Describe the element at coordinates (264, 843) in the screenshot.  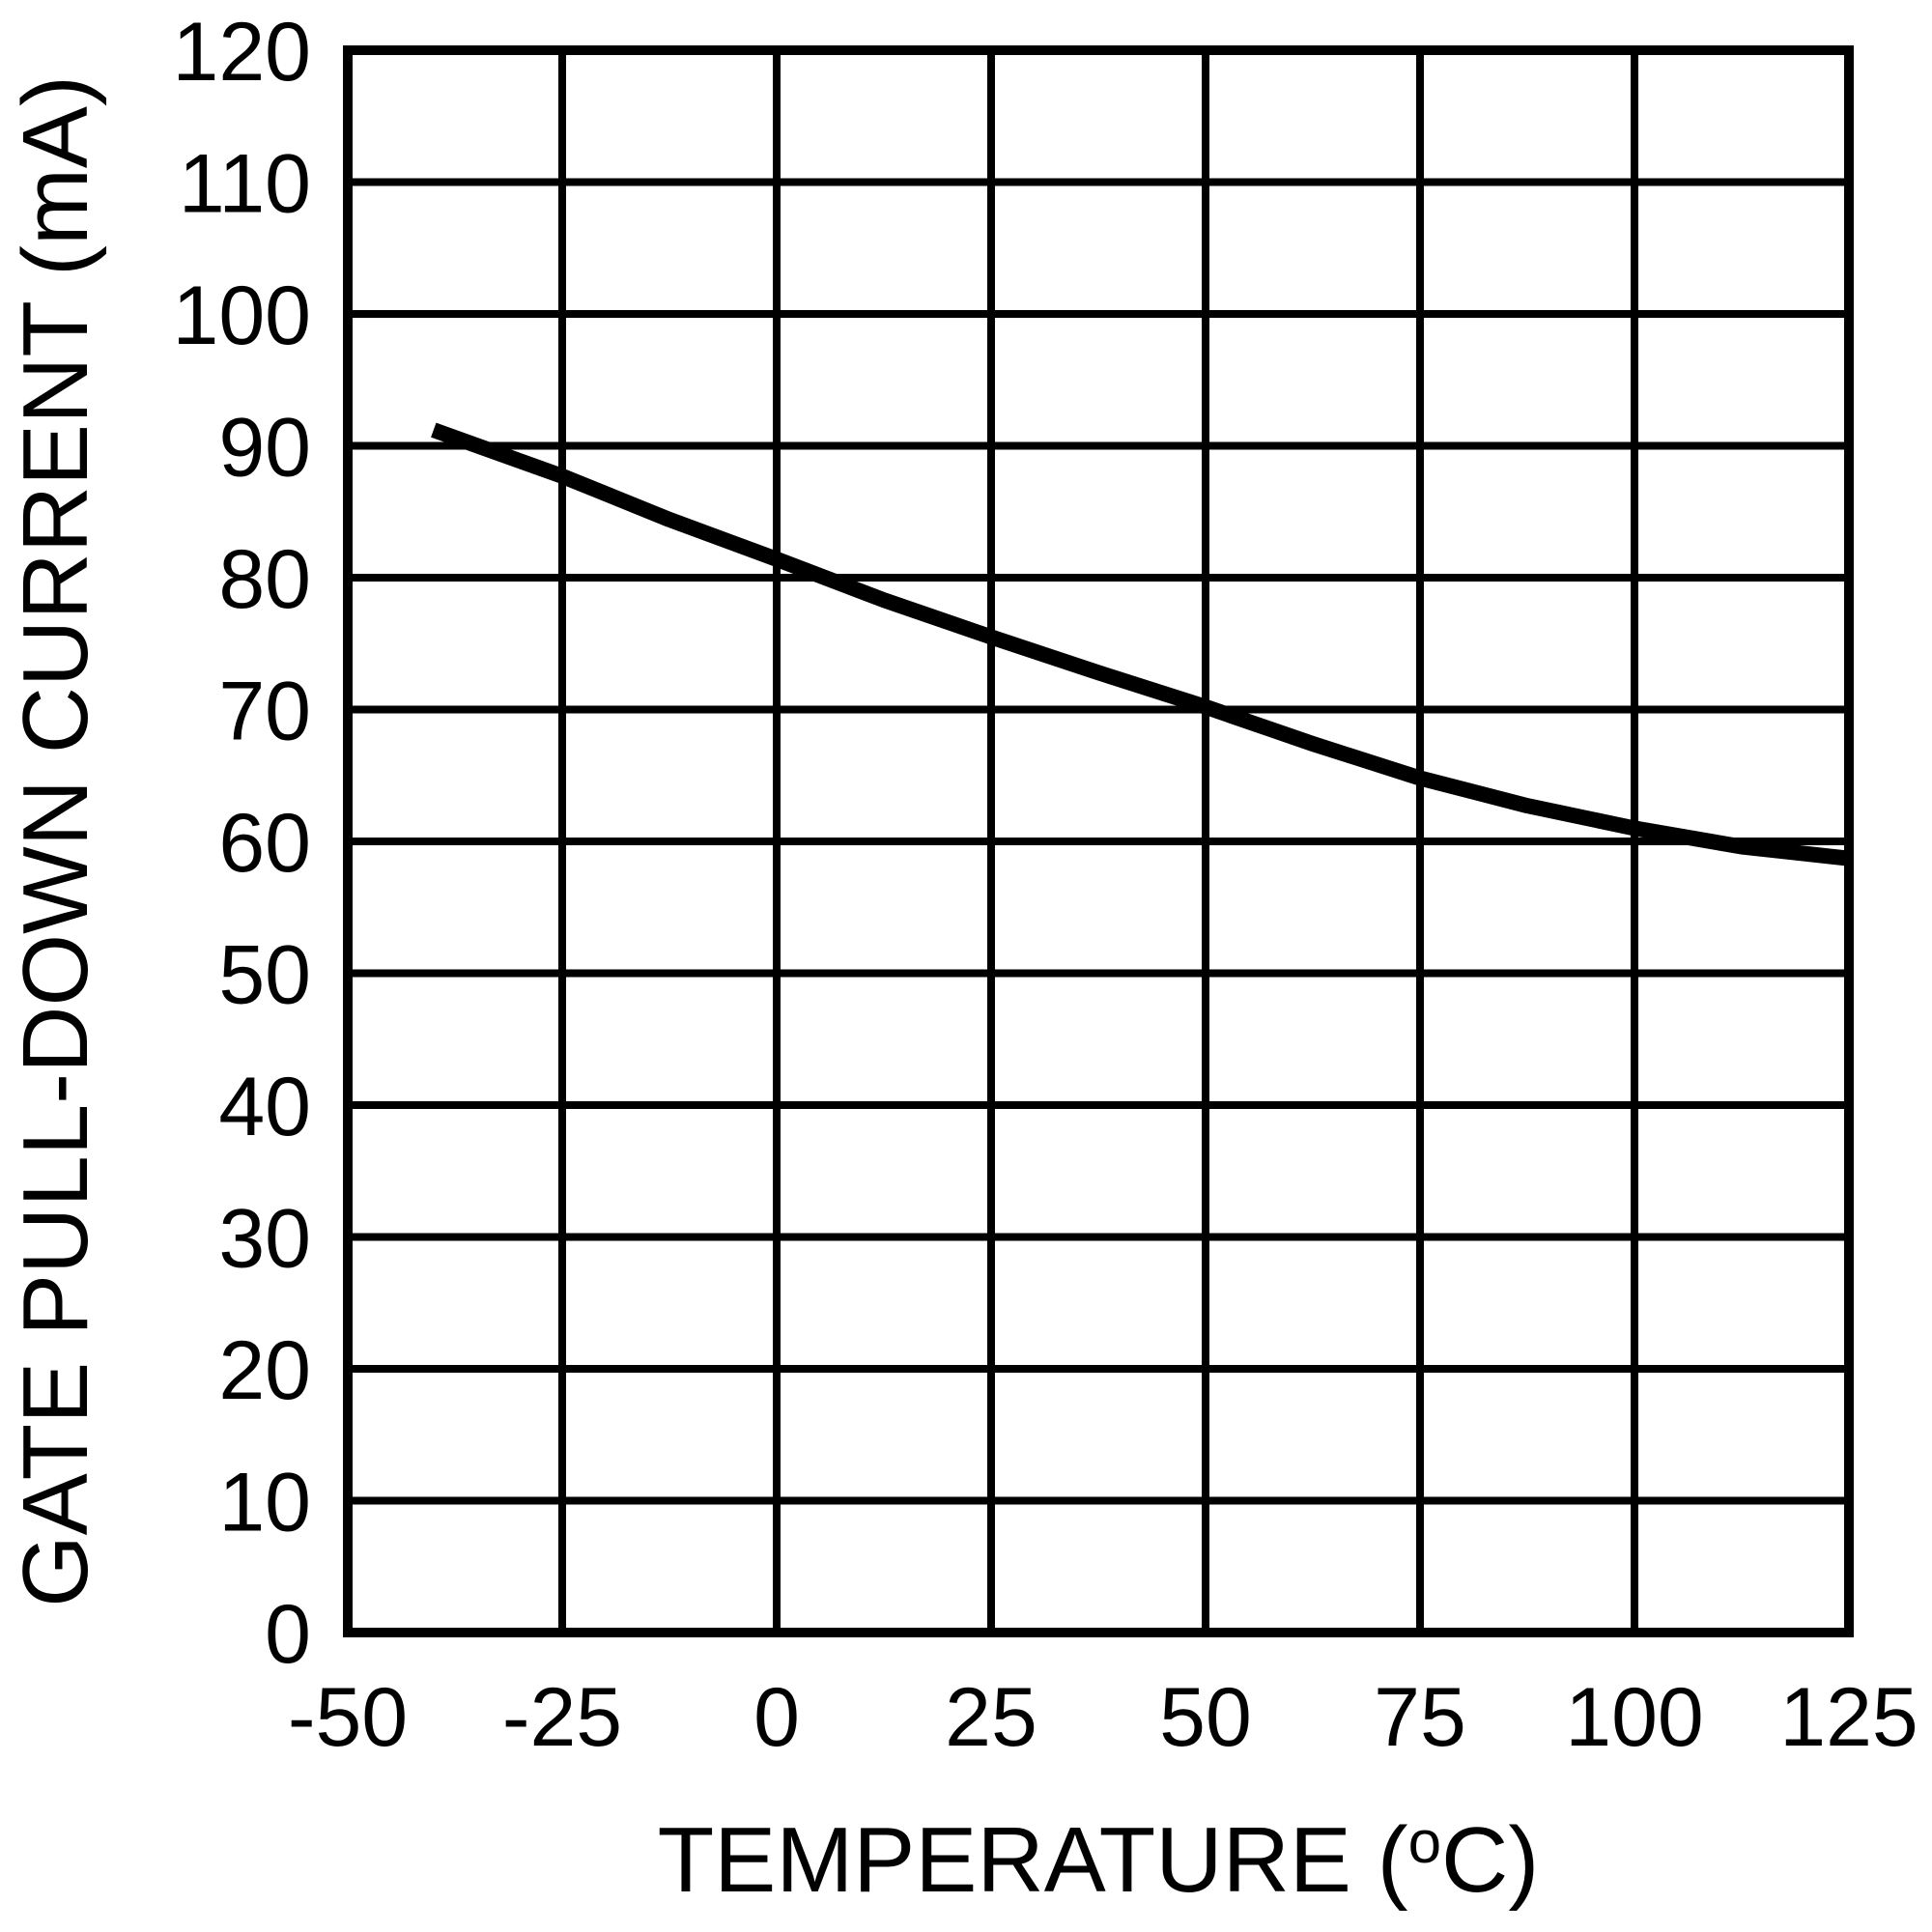
I see `y-tick-label: 60` at that location.